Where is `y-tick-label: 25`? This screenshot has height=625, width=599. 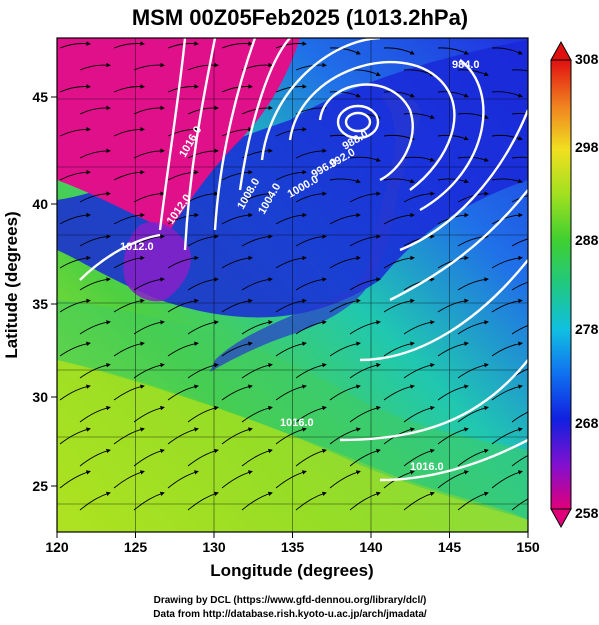 y-tick-label: 25 is located at coordinates (40, 486).